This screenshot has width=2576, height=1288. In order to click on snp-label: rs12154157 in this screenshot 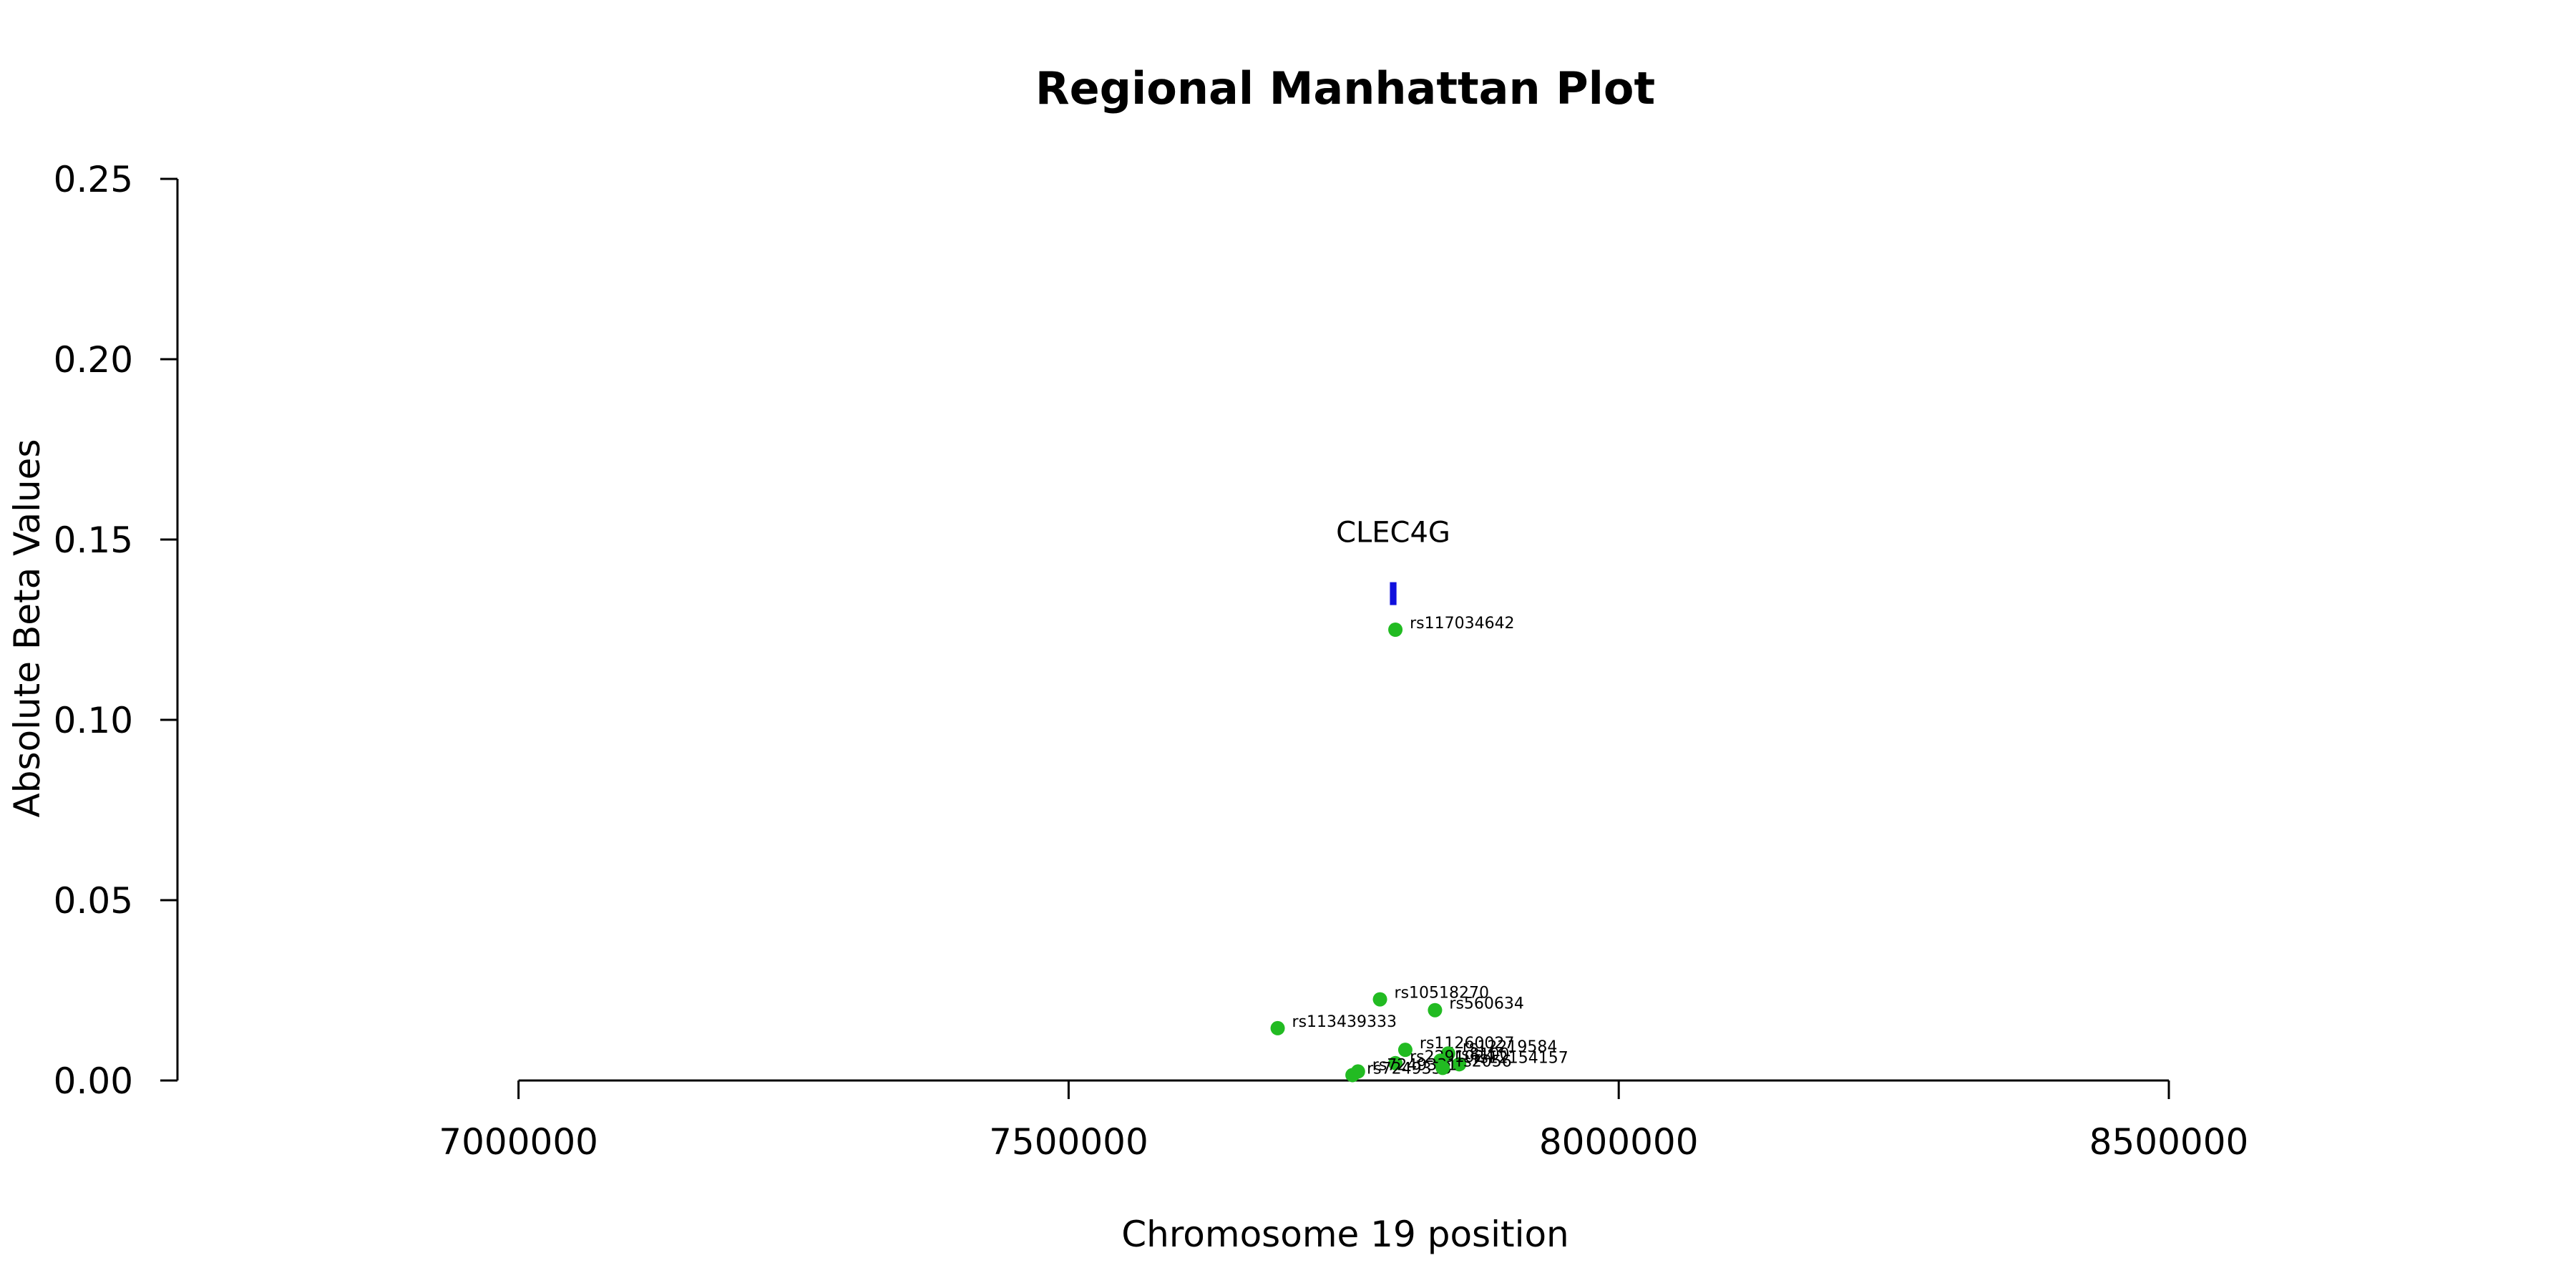, I will do `click(1520, 1058)`.